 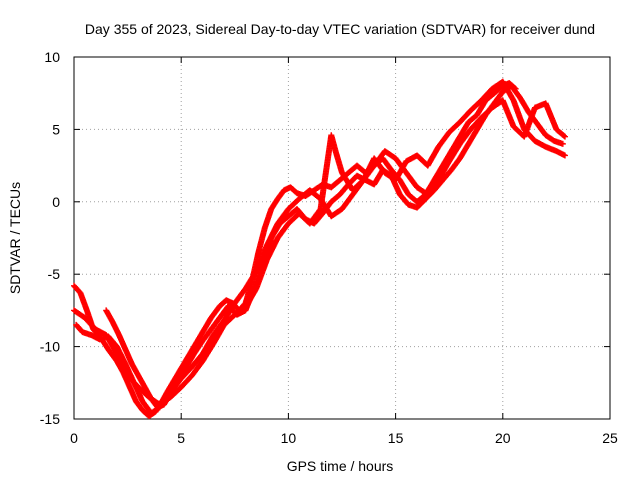 I want to click on y-tick-label: 5, so click(x=56, y=129).